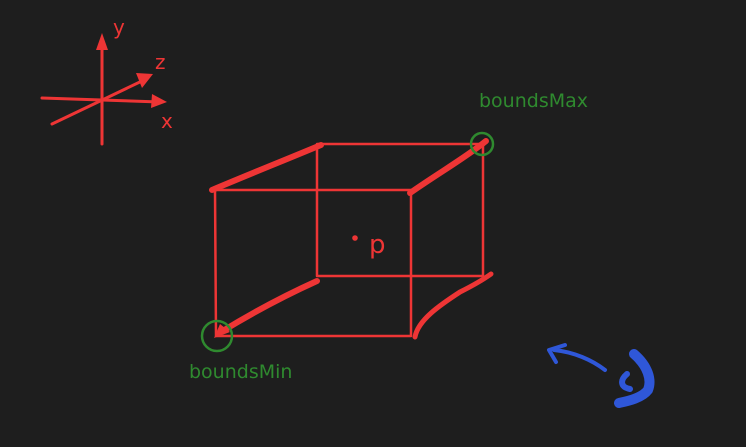 The width and height of the screenshot is (746, 447). I want to click on box-back-face, so click(400, 210).